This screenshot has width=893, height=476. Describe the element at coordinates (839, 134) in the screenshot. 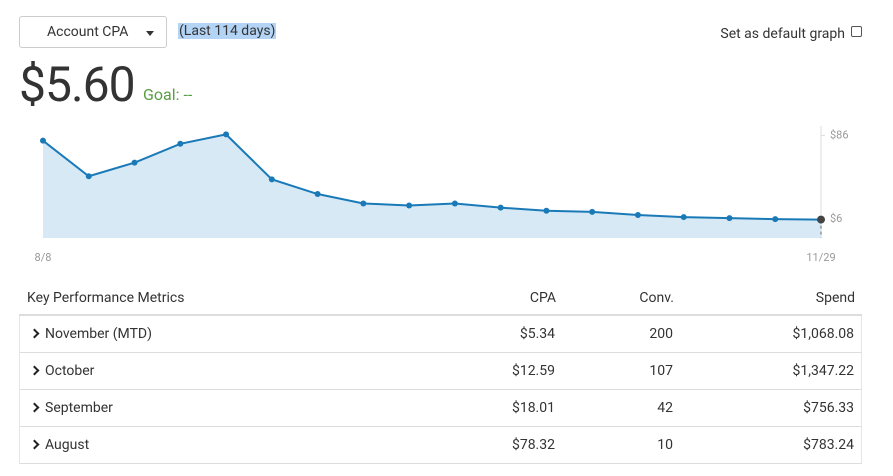

I see `y-tick-label: $86` at that location.